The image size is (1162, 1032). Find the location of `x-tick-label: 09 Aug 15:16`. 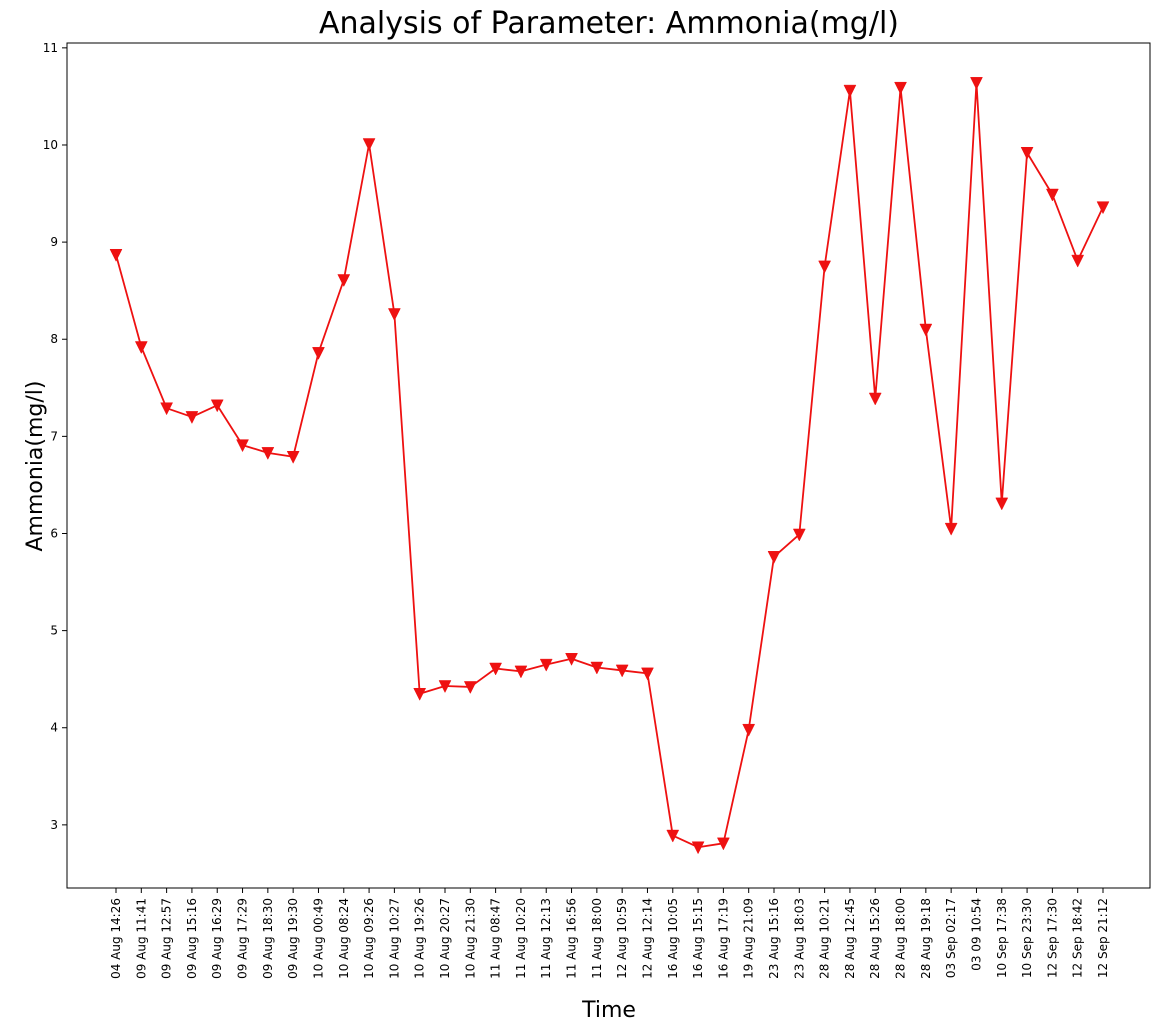

x-tick-label: 09 Aug 15:16 is located at coordinates (192, 938).